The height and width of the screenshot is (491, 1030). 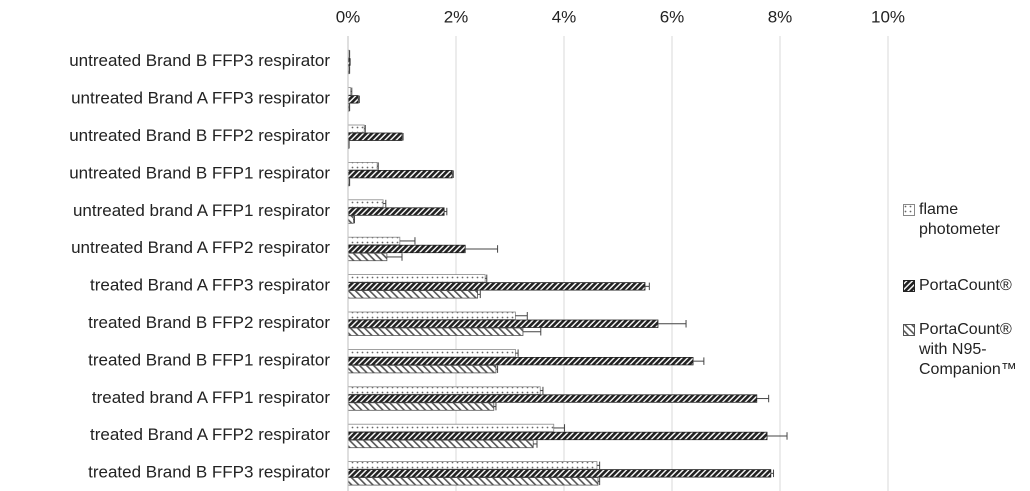 I want to click on legend-entry: PortaCount®, so click(x=965, y=286).